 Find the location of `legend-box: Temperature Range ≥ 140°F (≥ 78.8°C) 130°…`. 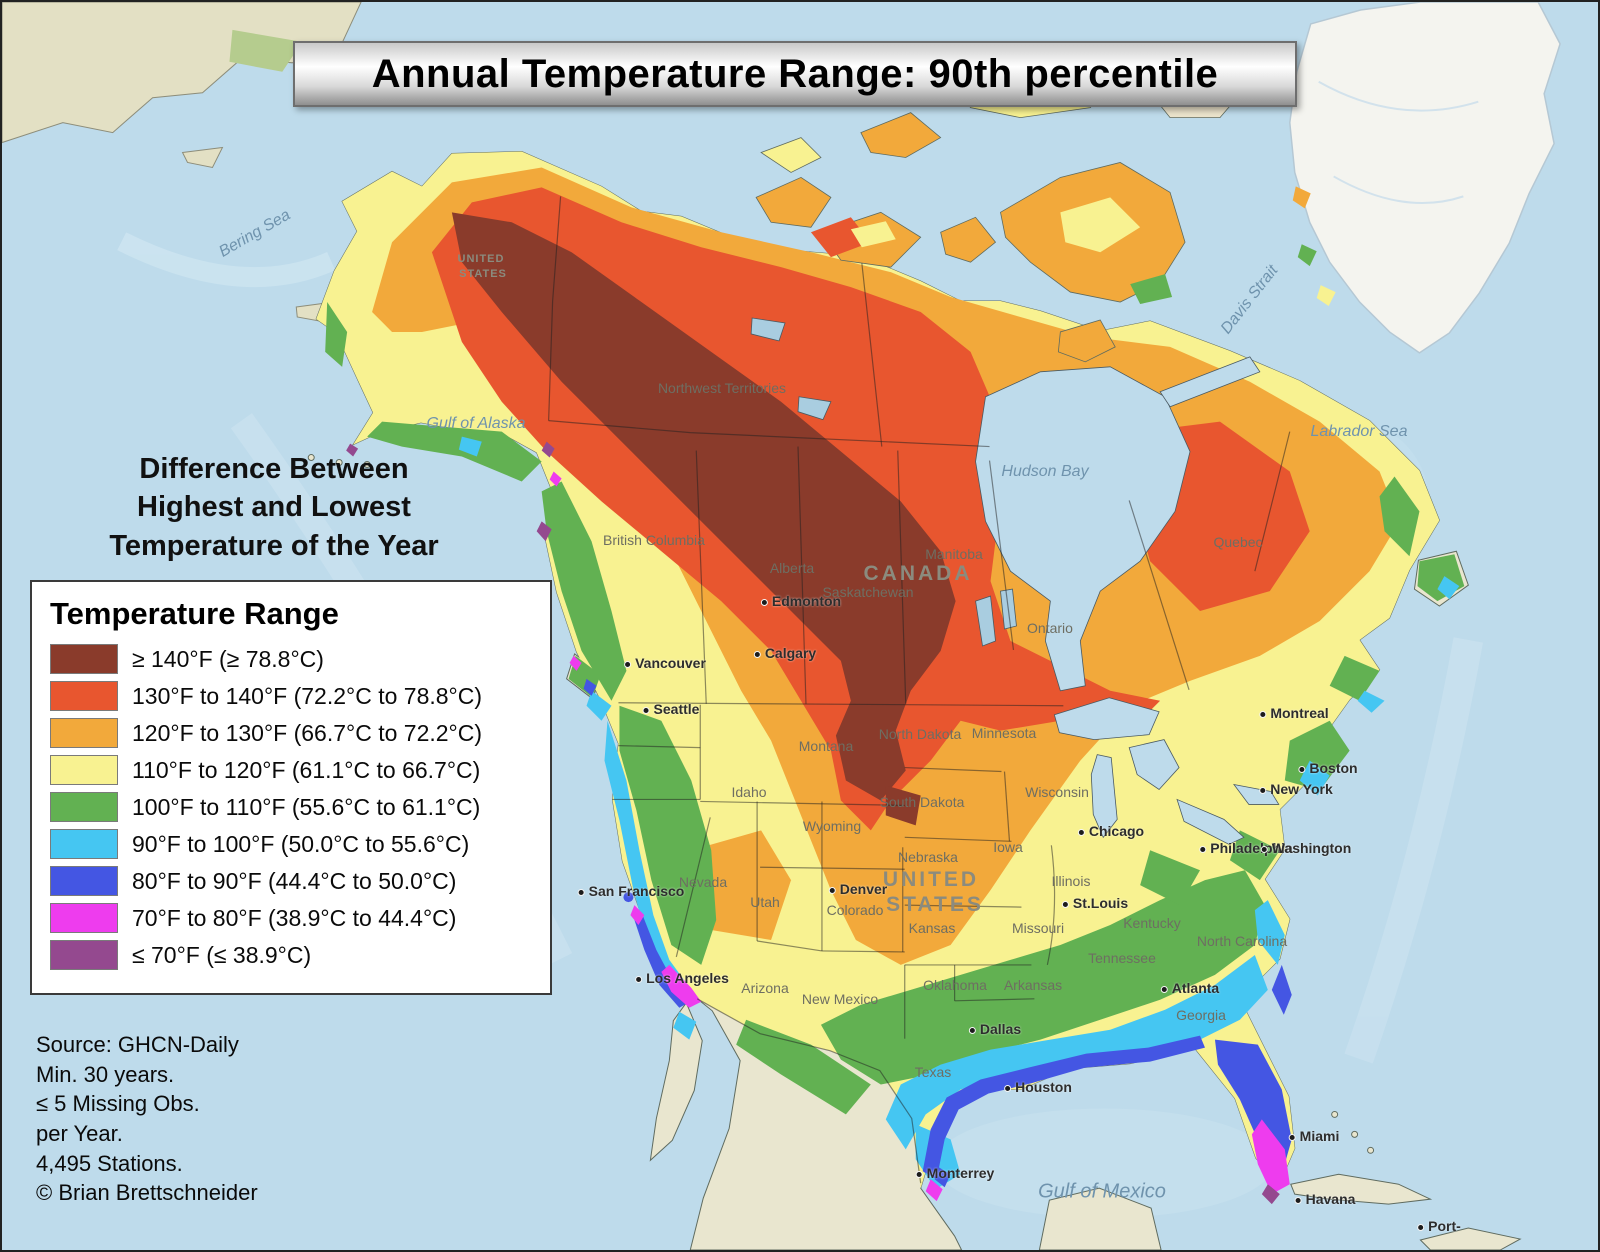

legend-box: Temperature Range ≥ 140°F (≥ 78.8°C) 130°… is located at coordinates (291, 787).